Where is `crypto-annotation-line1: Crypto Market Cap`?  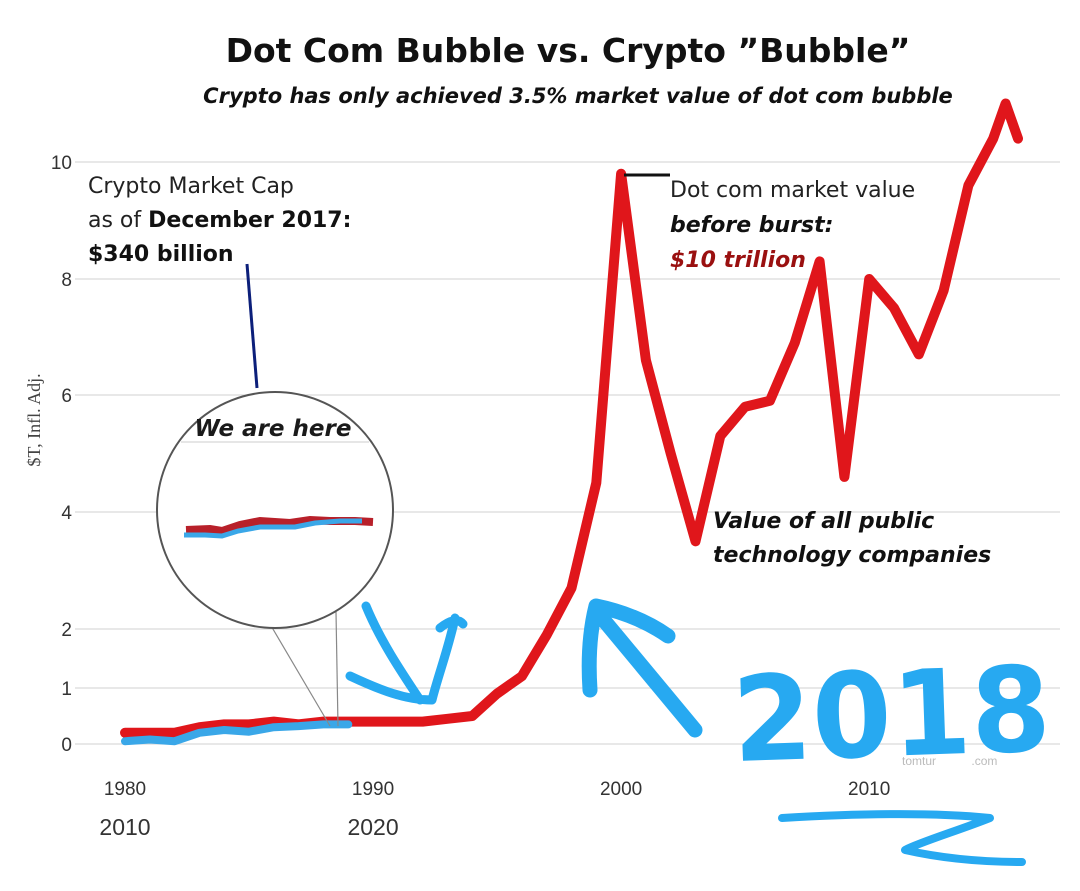 crypto-annotation-line1: Crypto Market Cap is located at coordinates (191, 186).